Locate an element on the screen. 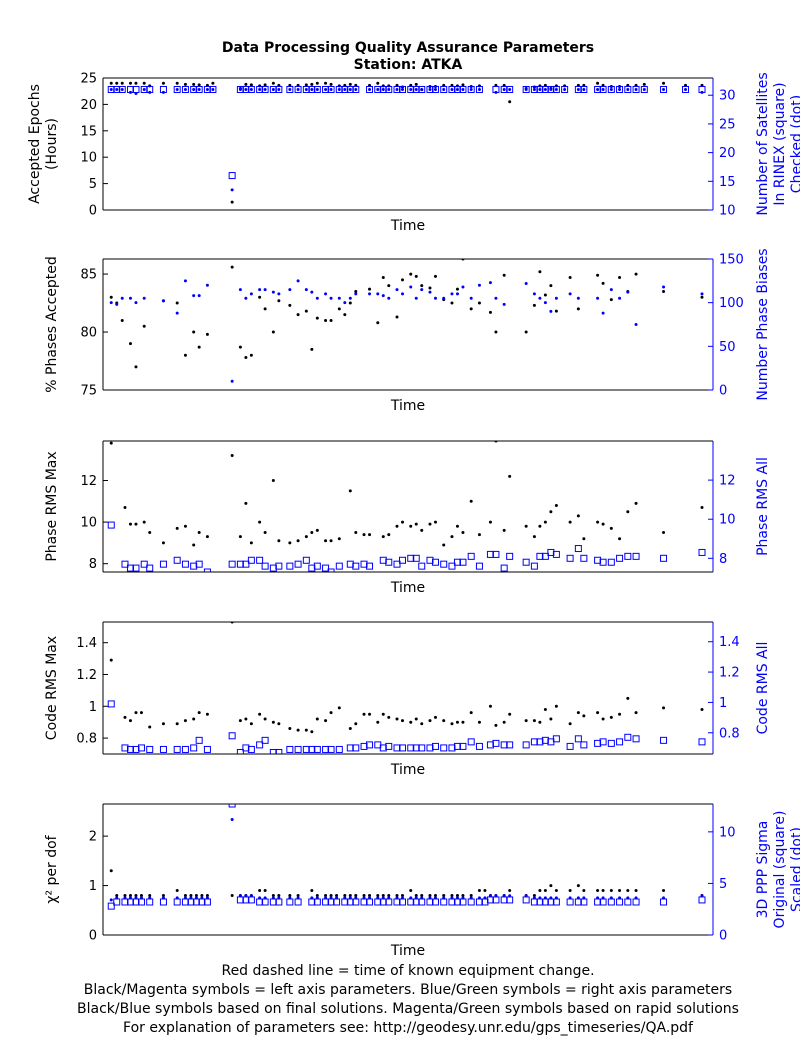 Image resolution: width=800 pixels, height=1050 pixels. x-axis-label: Time is located at coordinates (407, 951).